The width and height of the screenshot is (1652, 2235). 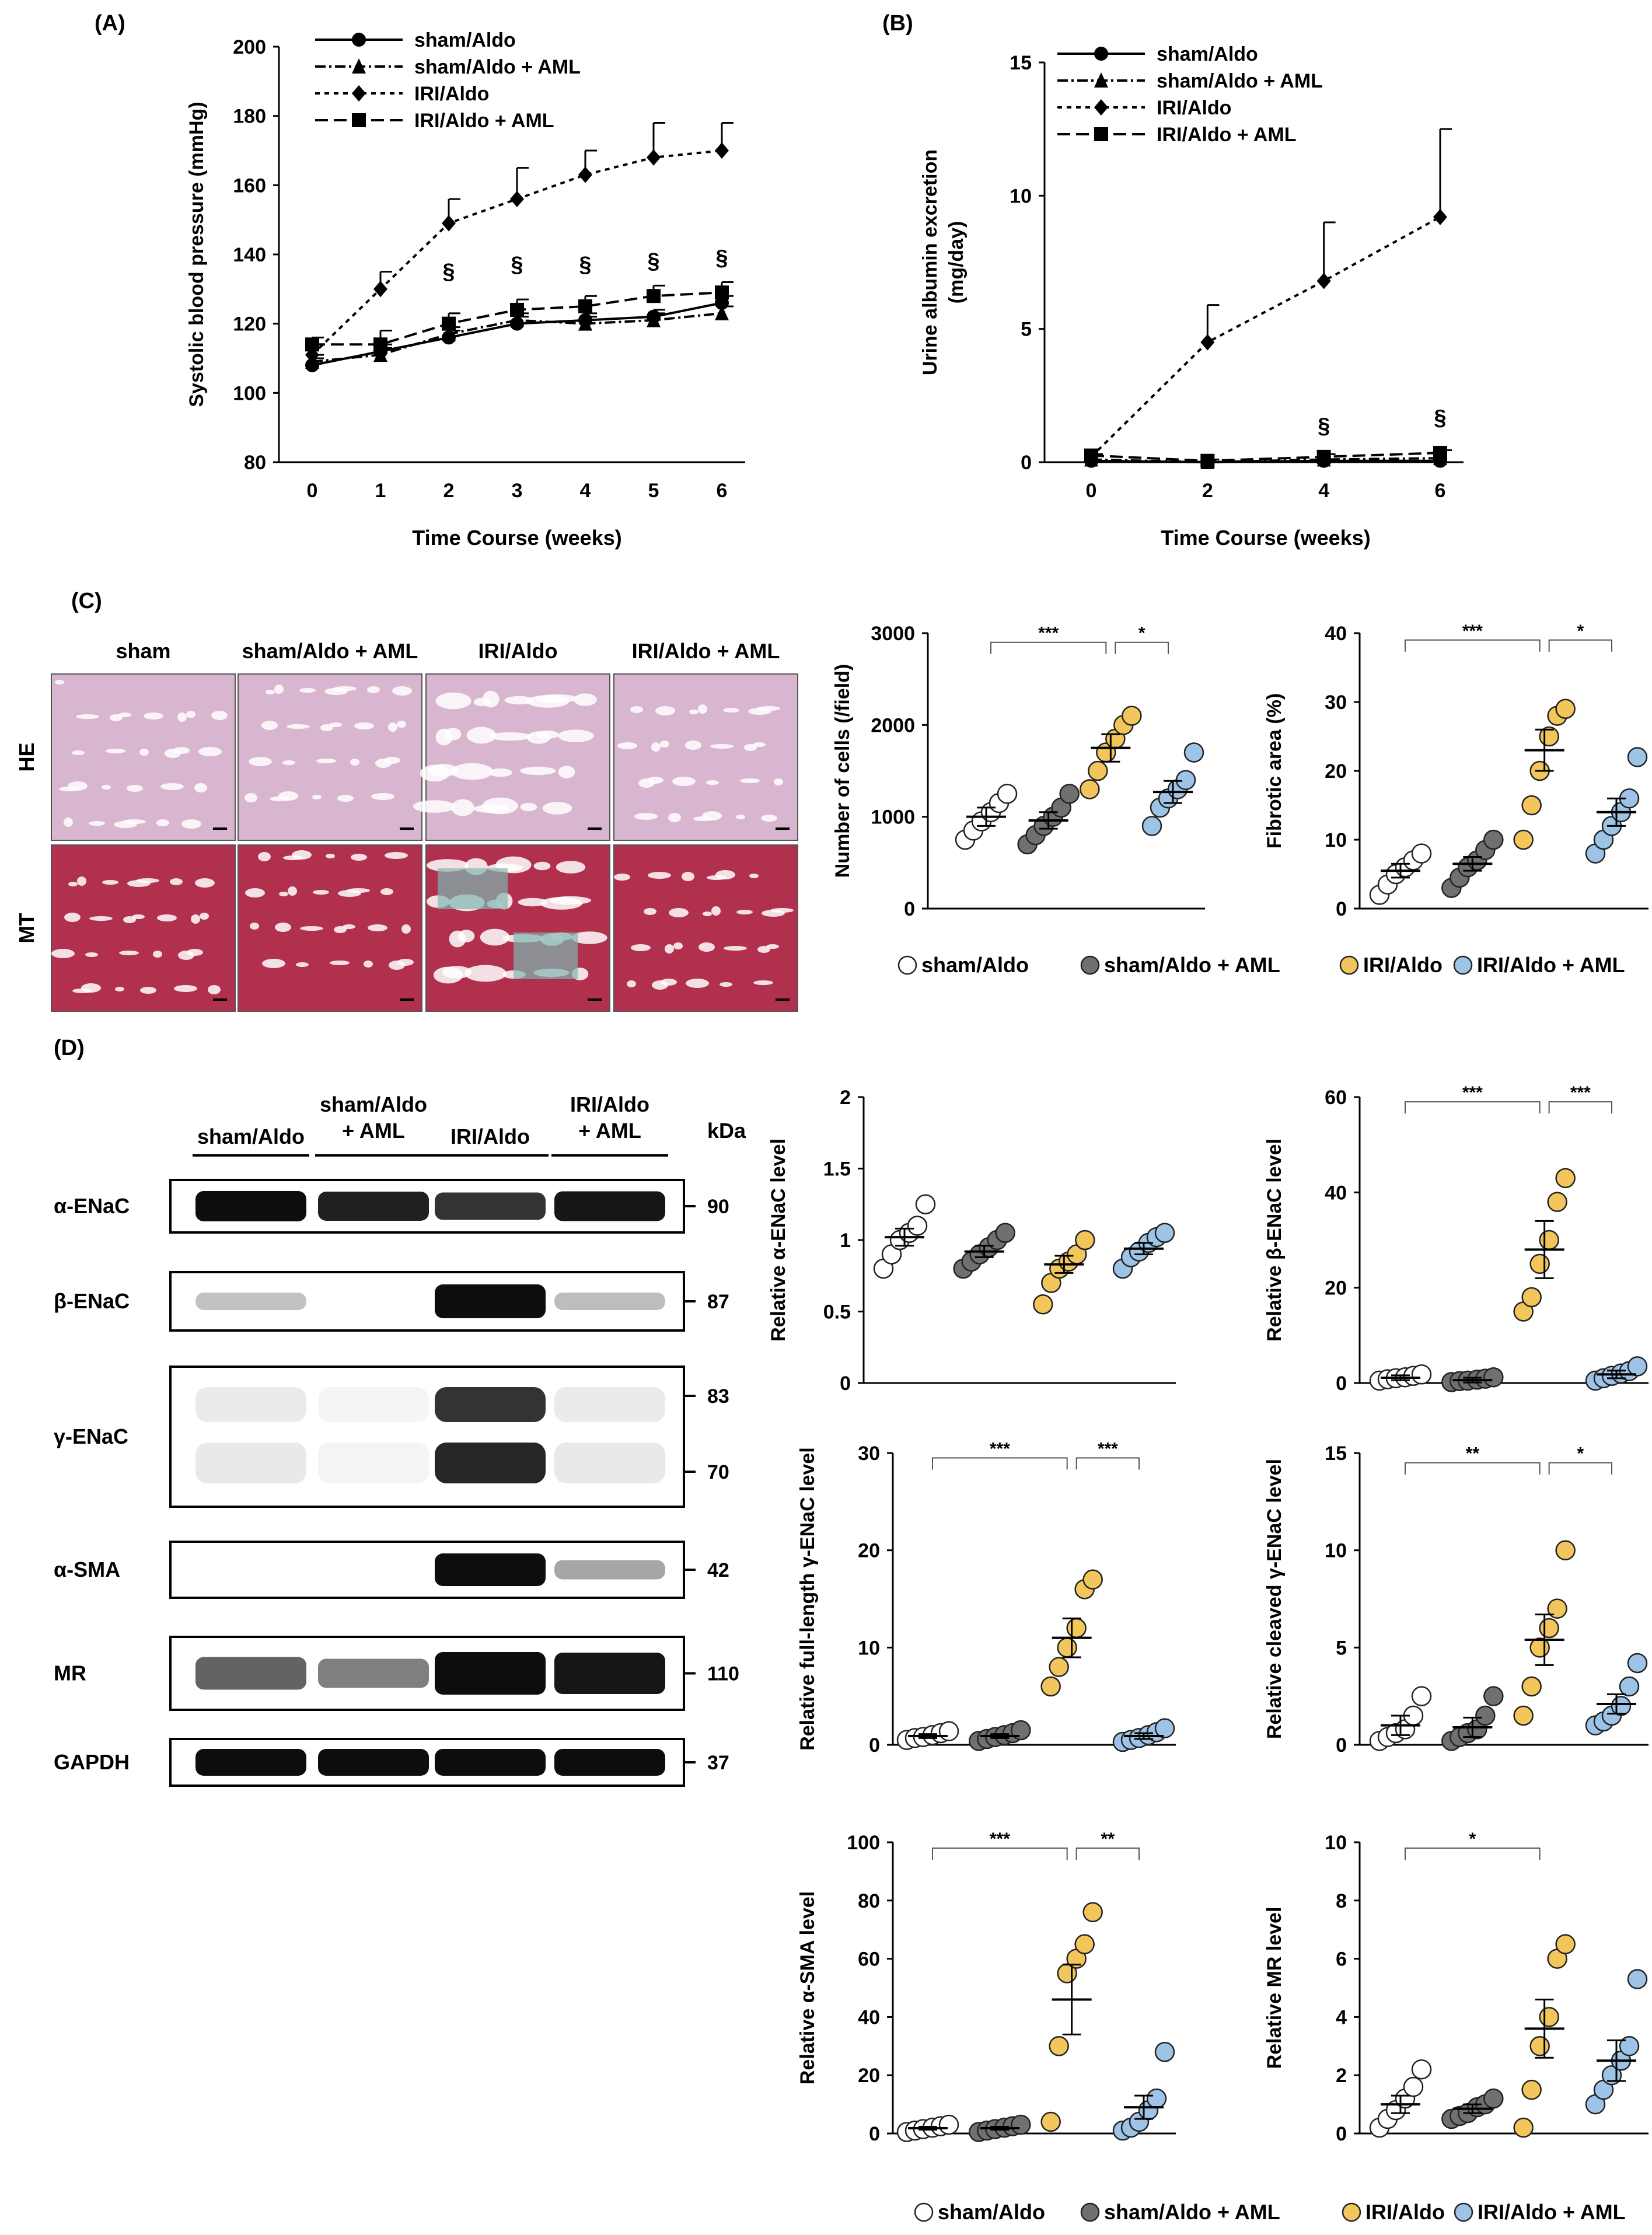 What do you see at coordinates (1208, 491) in the screenshot?
I see `x-tick-label: 2` at bounding box center [1208, 491].